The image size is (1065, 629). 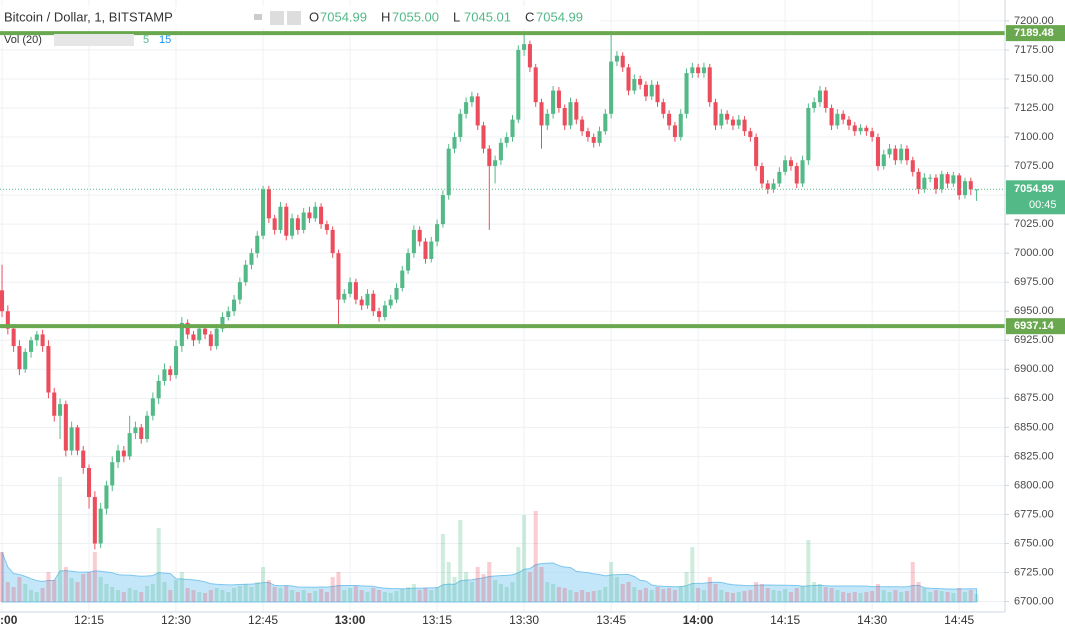 I want to click on y-tick-label: 6700.00, so click(x=1034, y=601).